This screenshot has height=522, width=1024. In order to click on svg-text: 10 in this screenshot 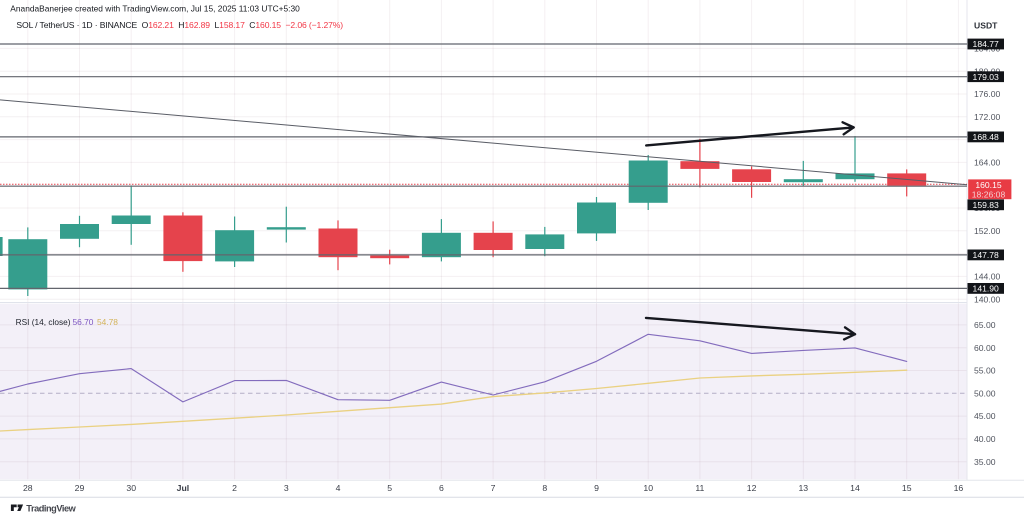, I will do `click(648, 488)`.